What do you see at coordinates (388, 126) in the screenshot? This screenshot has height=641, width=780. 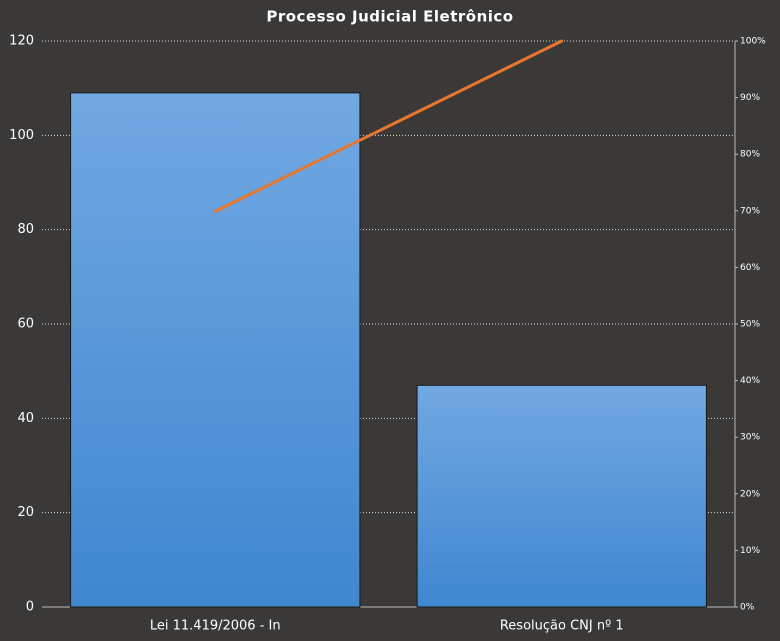 I see `line` at bounding box center [388, 126].